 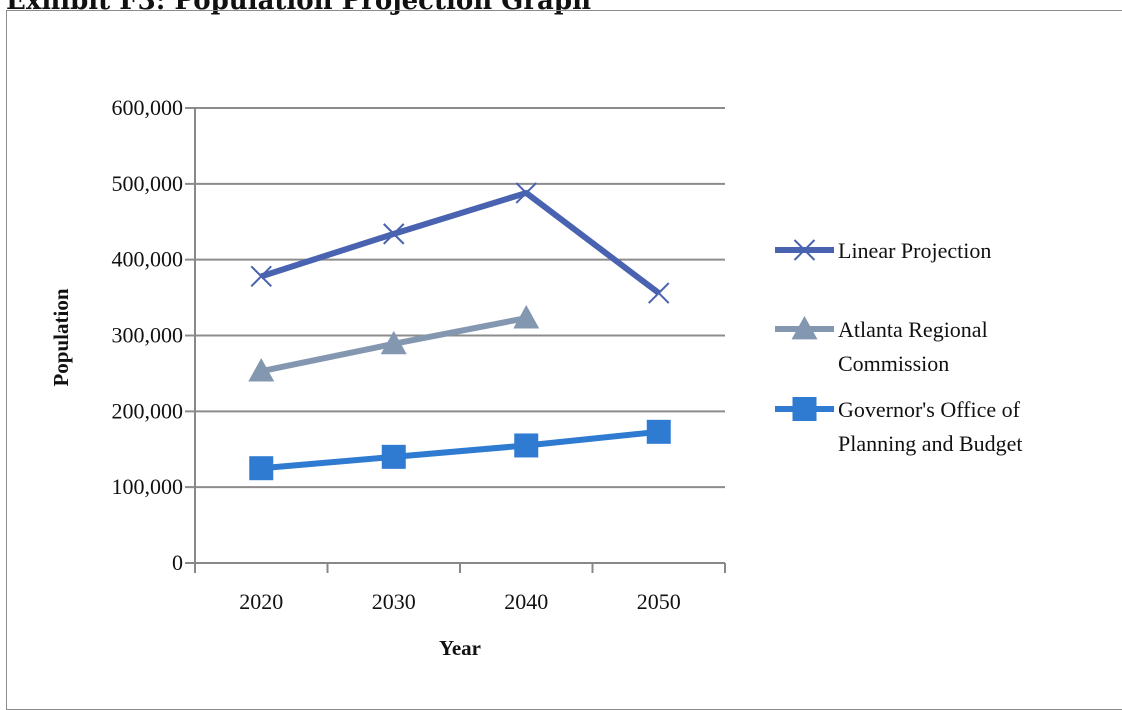 What do you see at coordinates (148, 107) in the screenshot?
I see `y-tick-label: 600,000` at bounding box center [148, 107].